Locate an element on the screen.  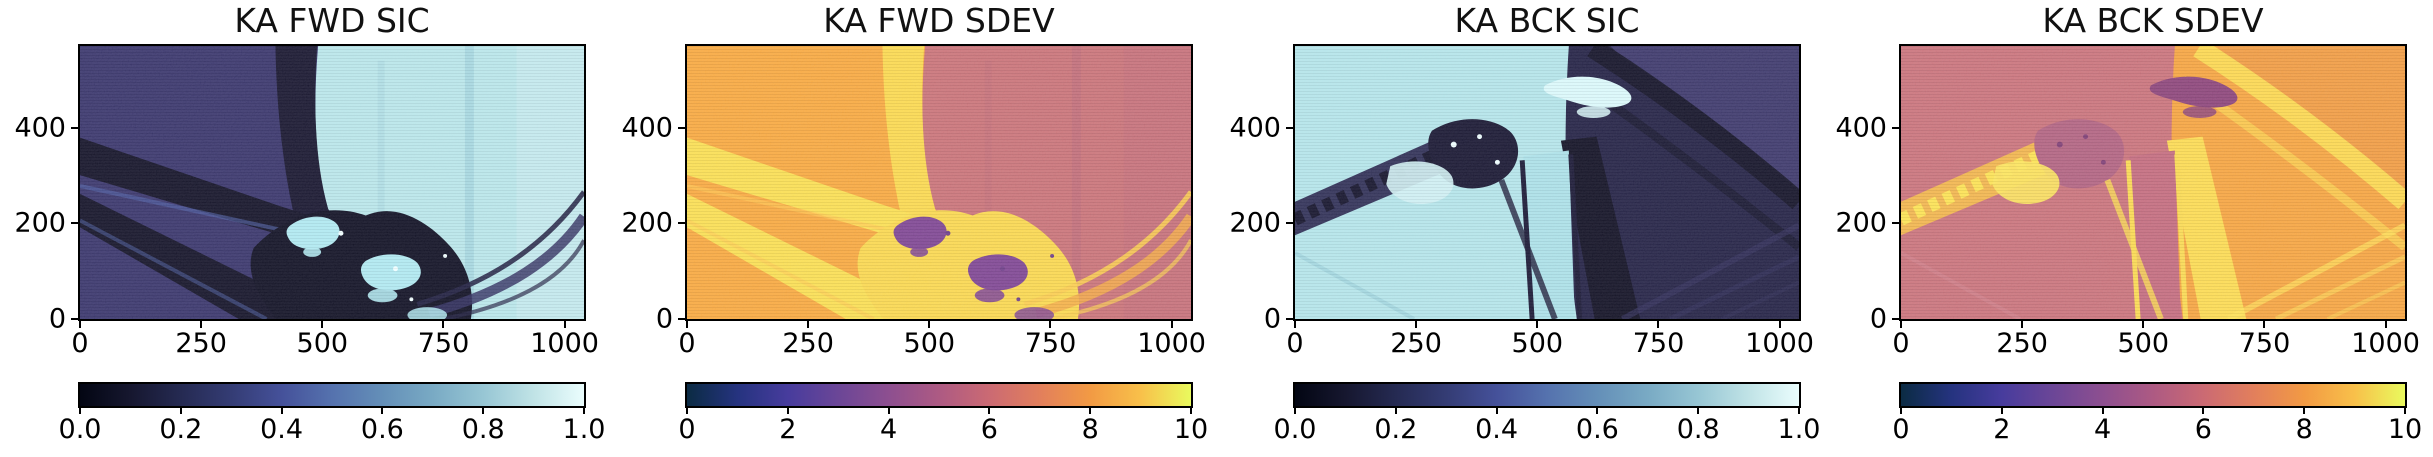
colorbar-tick-label: 0.8 is located at coordinates (483, 429).